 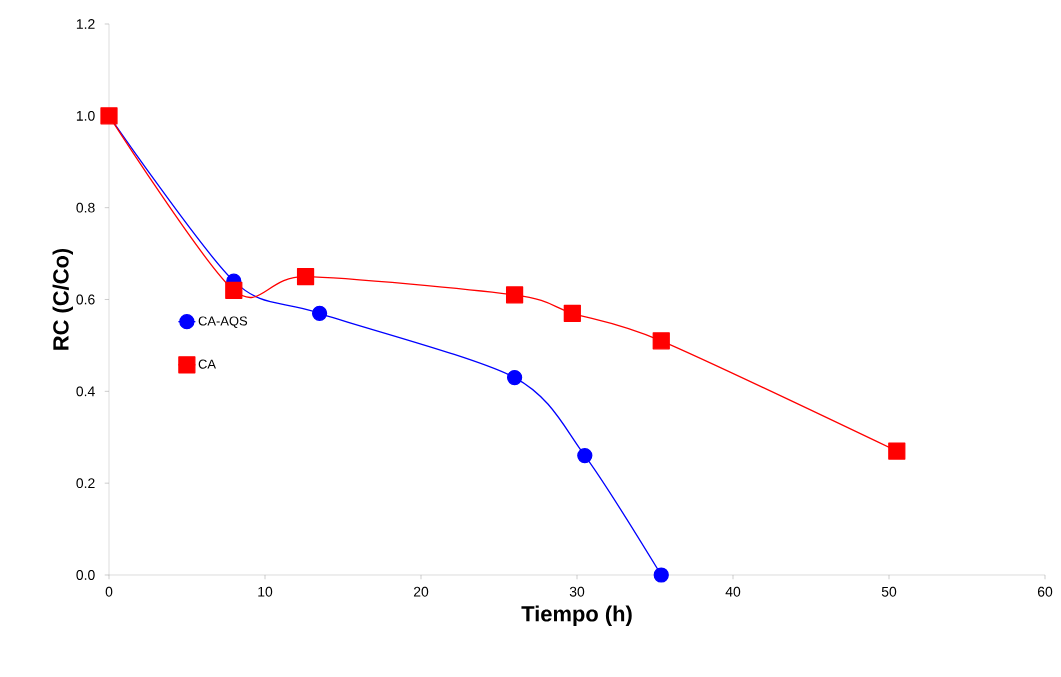 I want to click on x-tick-label: 30, so click(x=577, y=591).